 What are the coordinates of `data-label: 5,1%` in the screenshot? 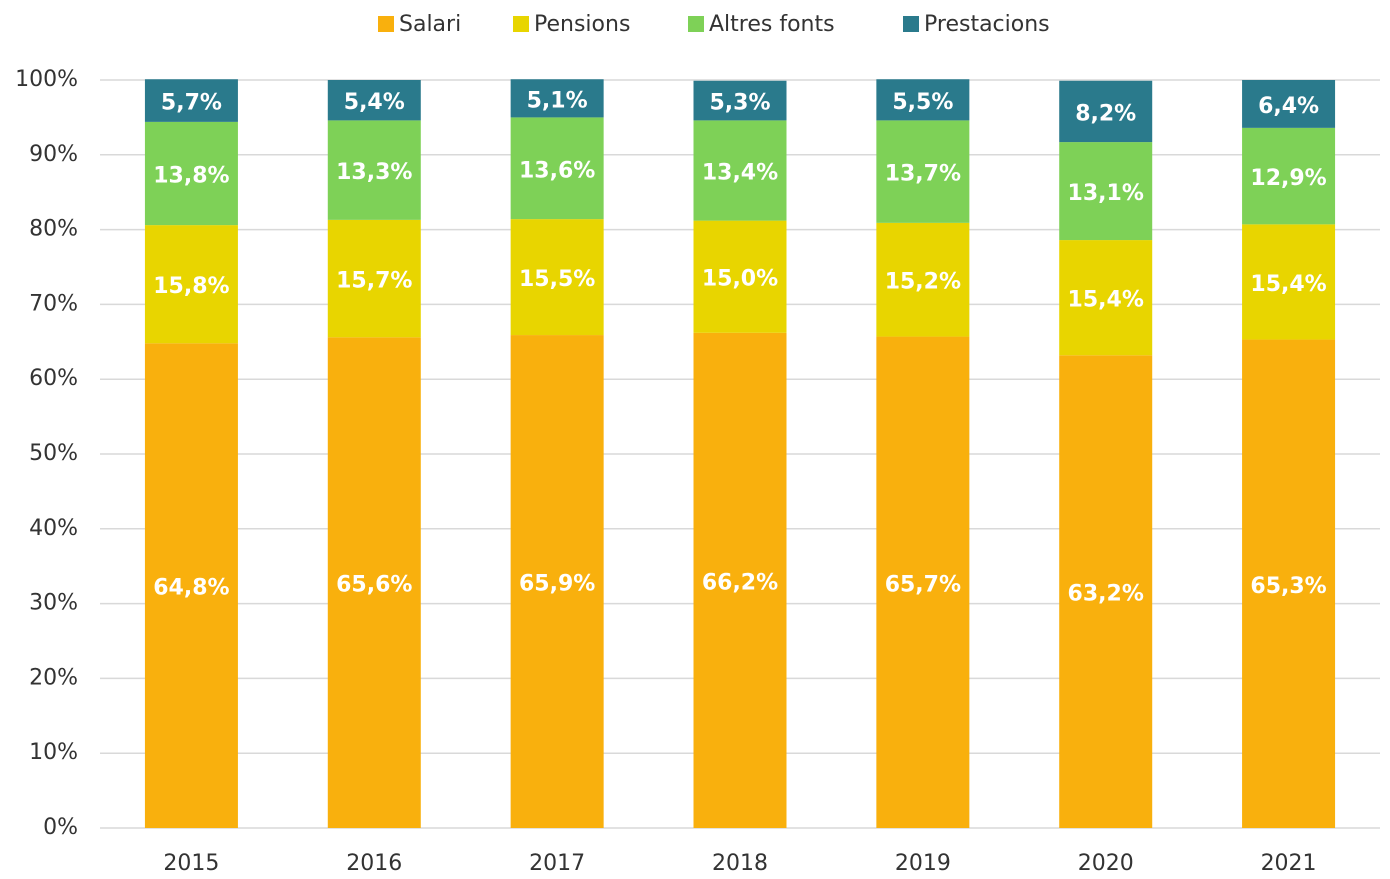 It's located at (557, 100).